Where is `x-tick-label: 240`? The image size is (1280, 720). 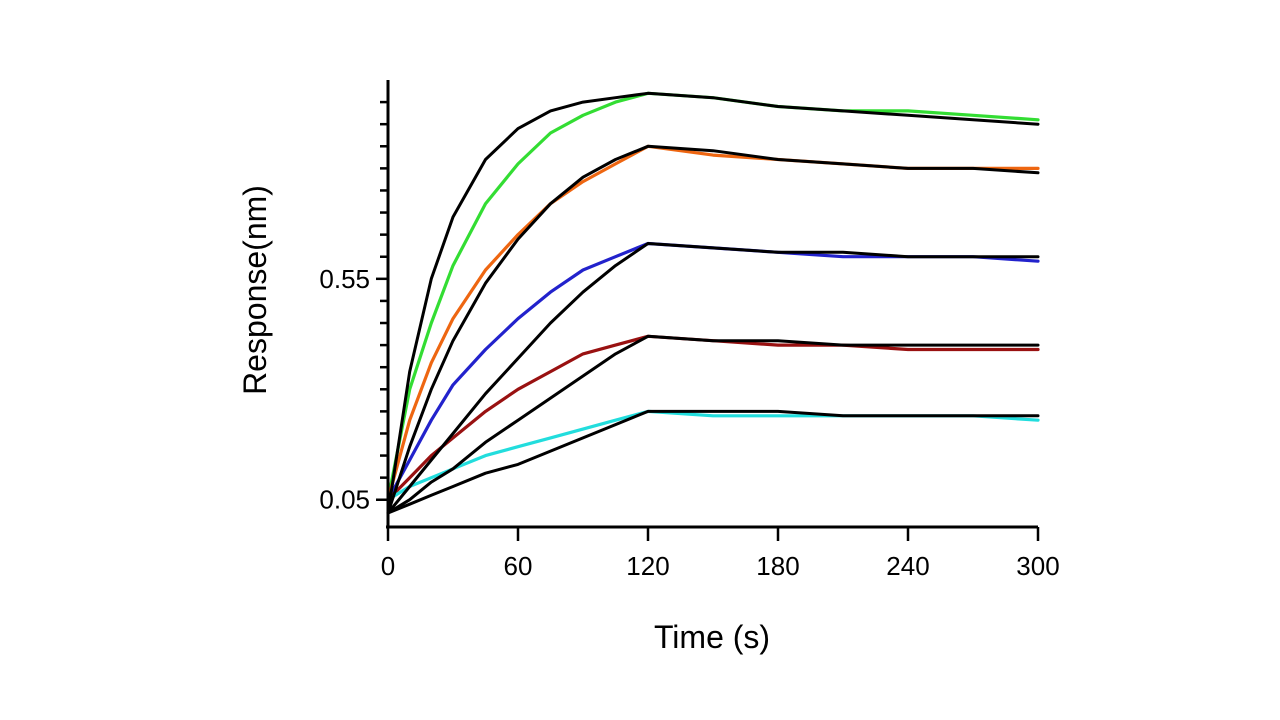
x-tick-label: 240 is located at coordinates (907, 566).